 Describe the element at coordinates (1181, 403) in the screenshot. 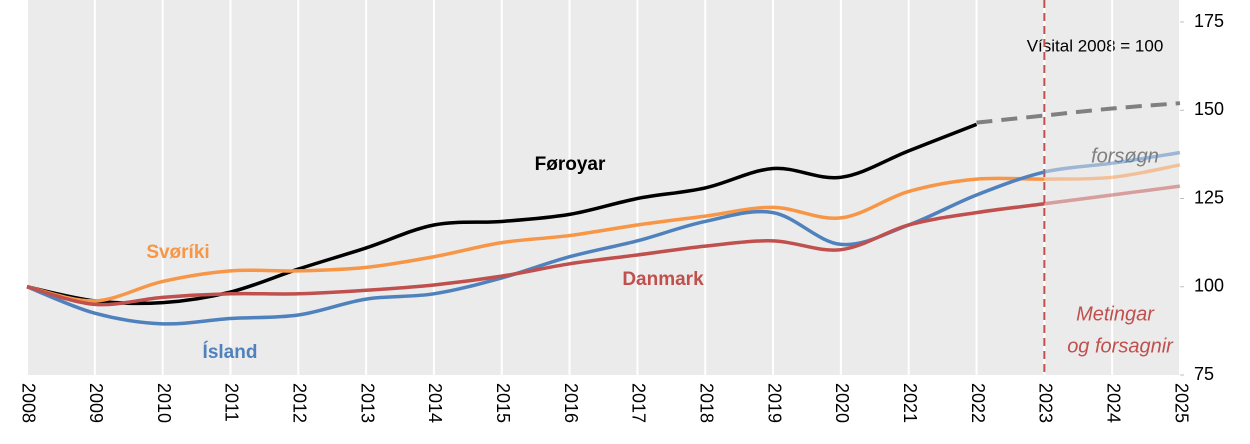

I see `x-tick-label: 2025` at that location.